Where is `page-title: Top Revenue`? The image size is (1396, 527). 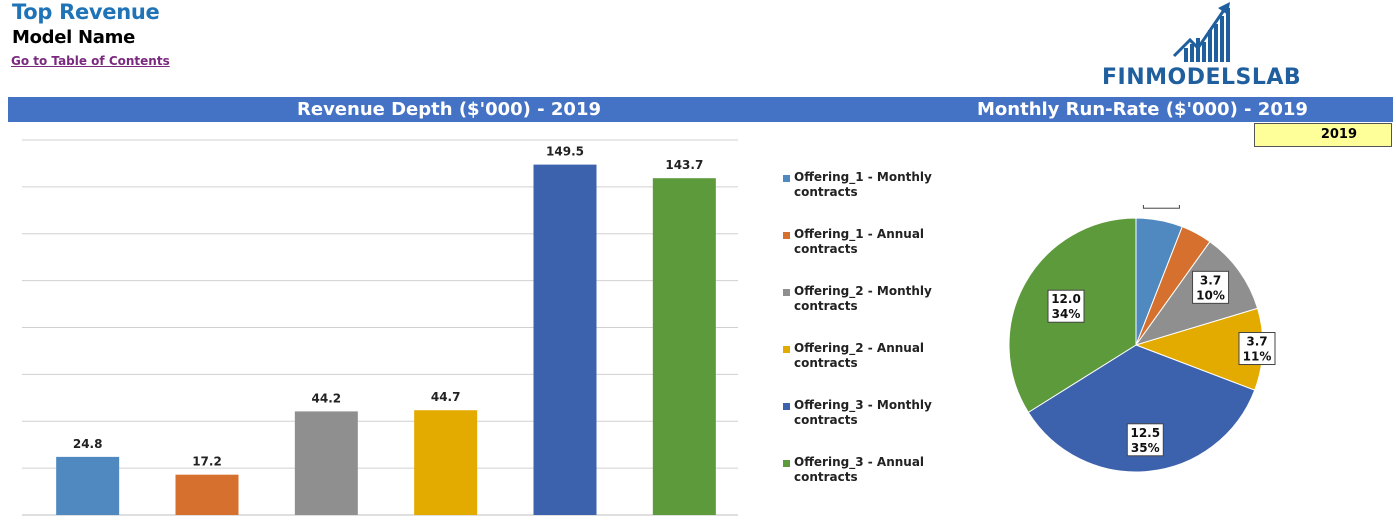 page-title: Top Revenue is located at coordinates (86, 12).